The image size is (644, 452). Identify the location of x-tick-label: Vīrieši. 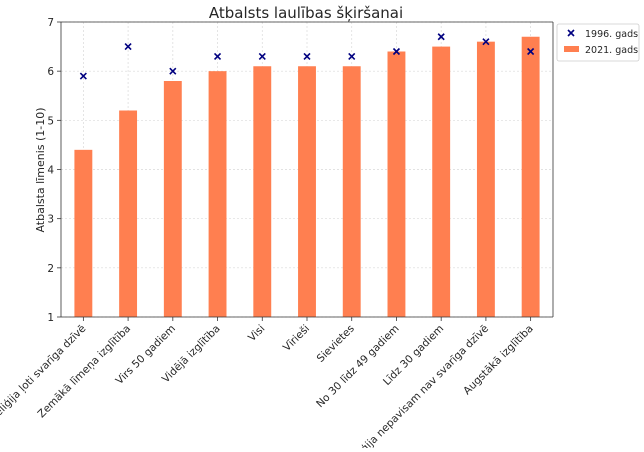
(296, 338).